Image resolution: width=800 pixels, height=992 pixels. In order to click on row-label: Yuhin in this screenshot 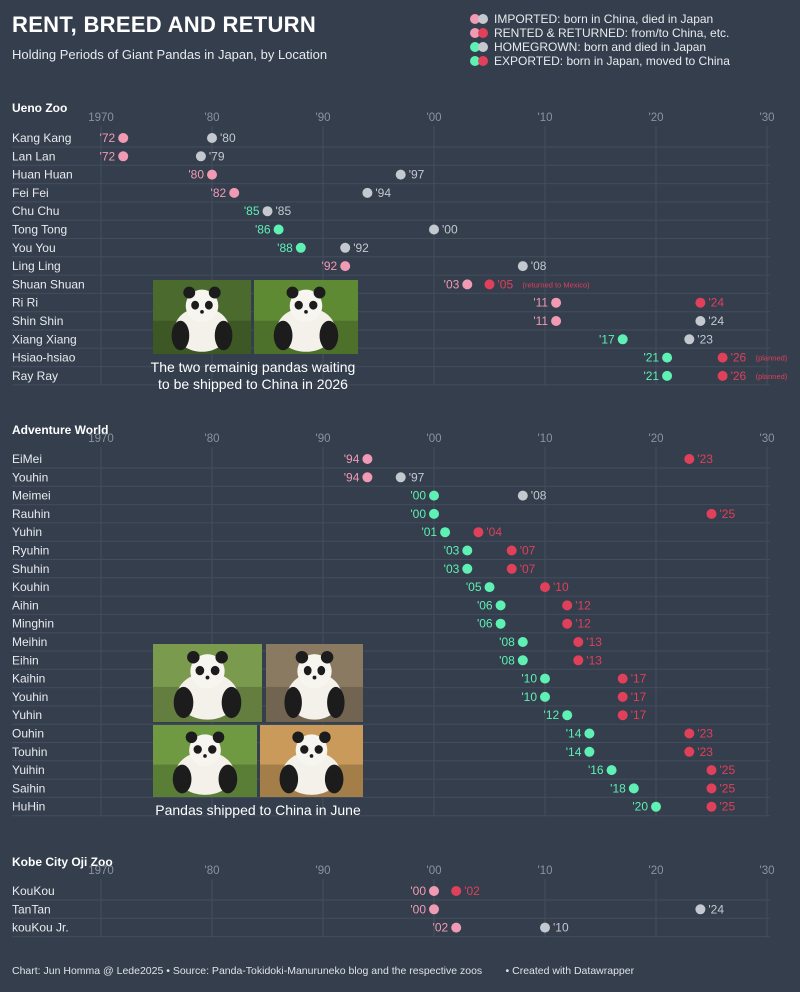, I will do `click(27, 715)`.